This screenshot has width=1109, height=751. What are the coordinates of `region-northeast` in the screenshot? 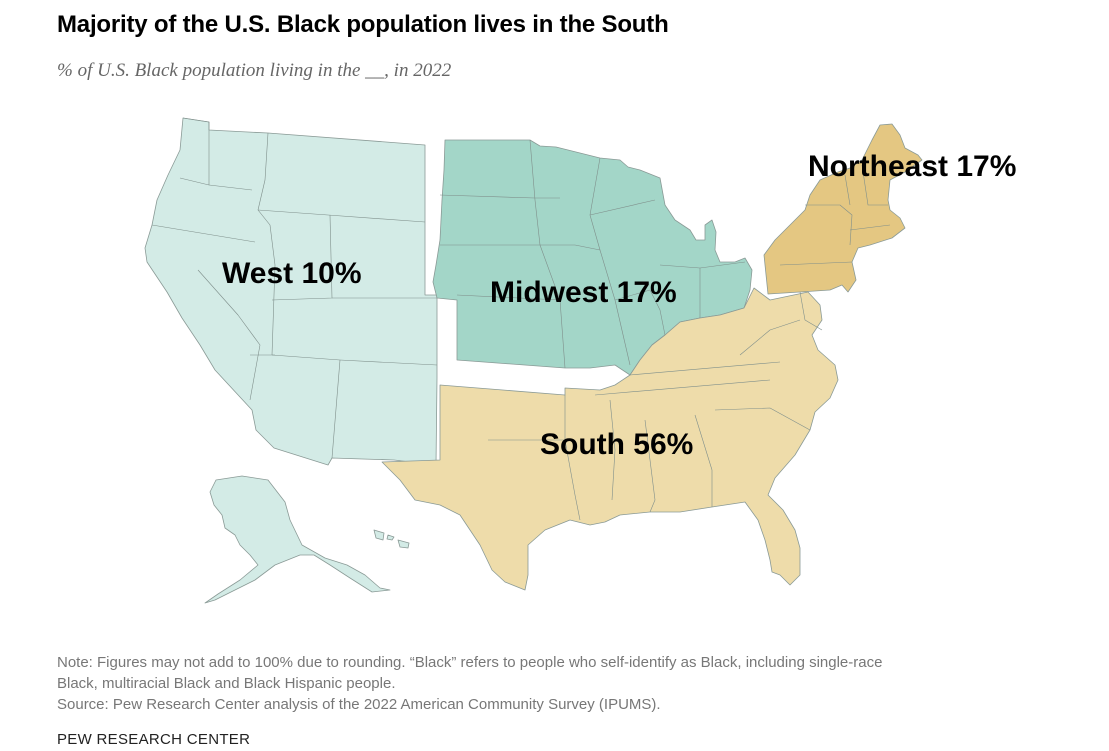 It's located at (843, 209).